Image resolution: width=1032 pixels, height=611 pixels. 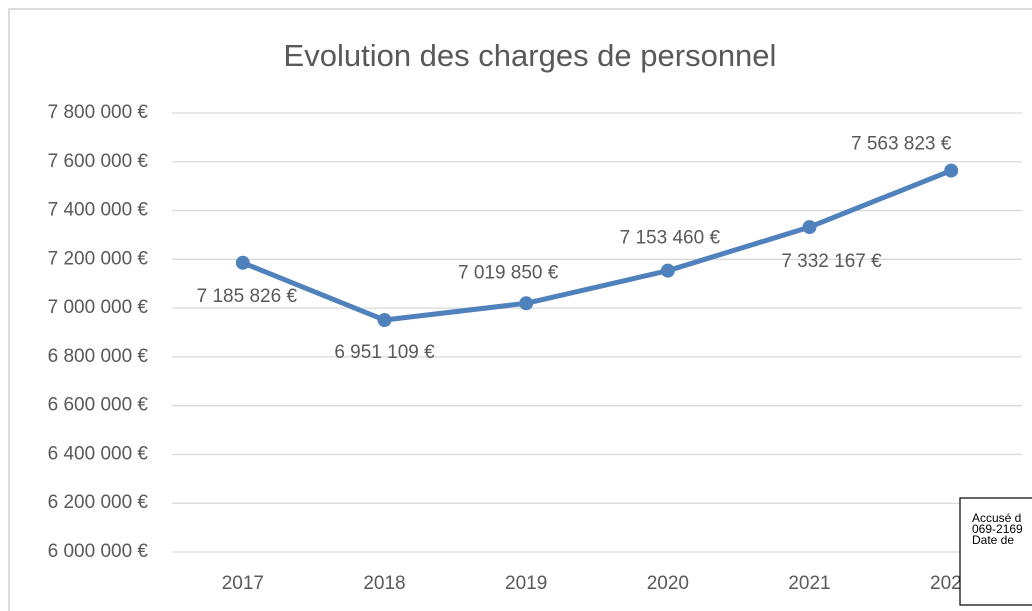 What do you see at coordinates (901, 144) in the screenshot?
I see `data-label: 7 563 823 €` at bounding box center [901, 144].